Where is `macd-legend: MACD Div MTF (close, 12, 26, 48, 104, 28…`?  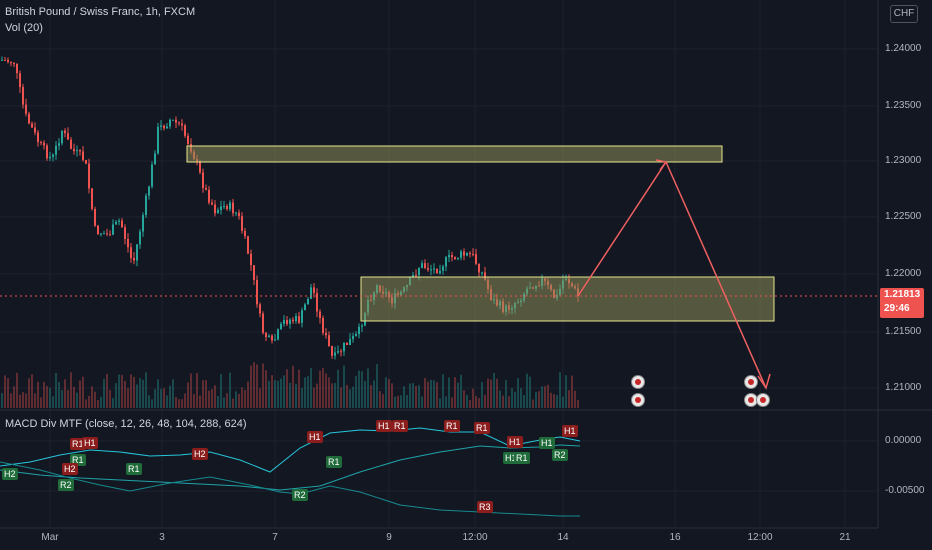
macd-legend: MACD Div MTF (close, 12, 26, 48, 104, 28… is located at coordinates (126, 424).